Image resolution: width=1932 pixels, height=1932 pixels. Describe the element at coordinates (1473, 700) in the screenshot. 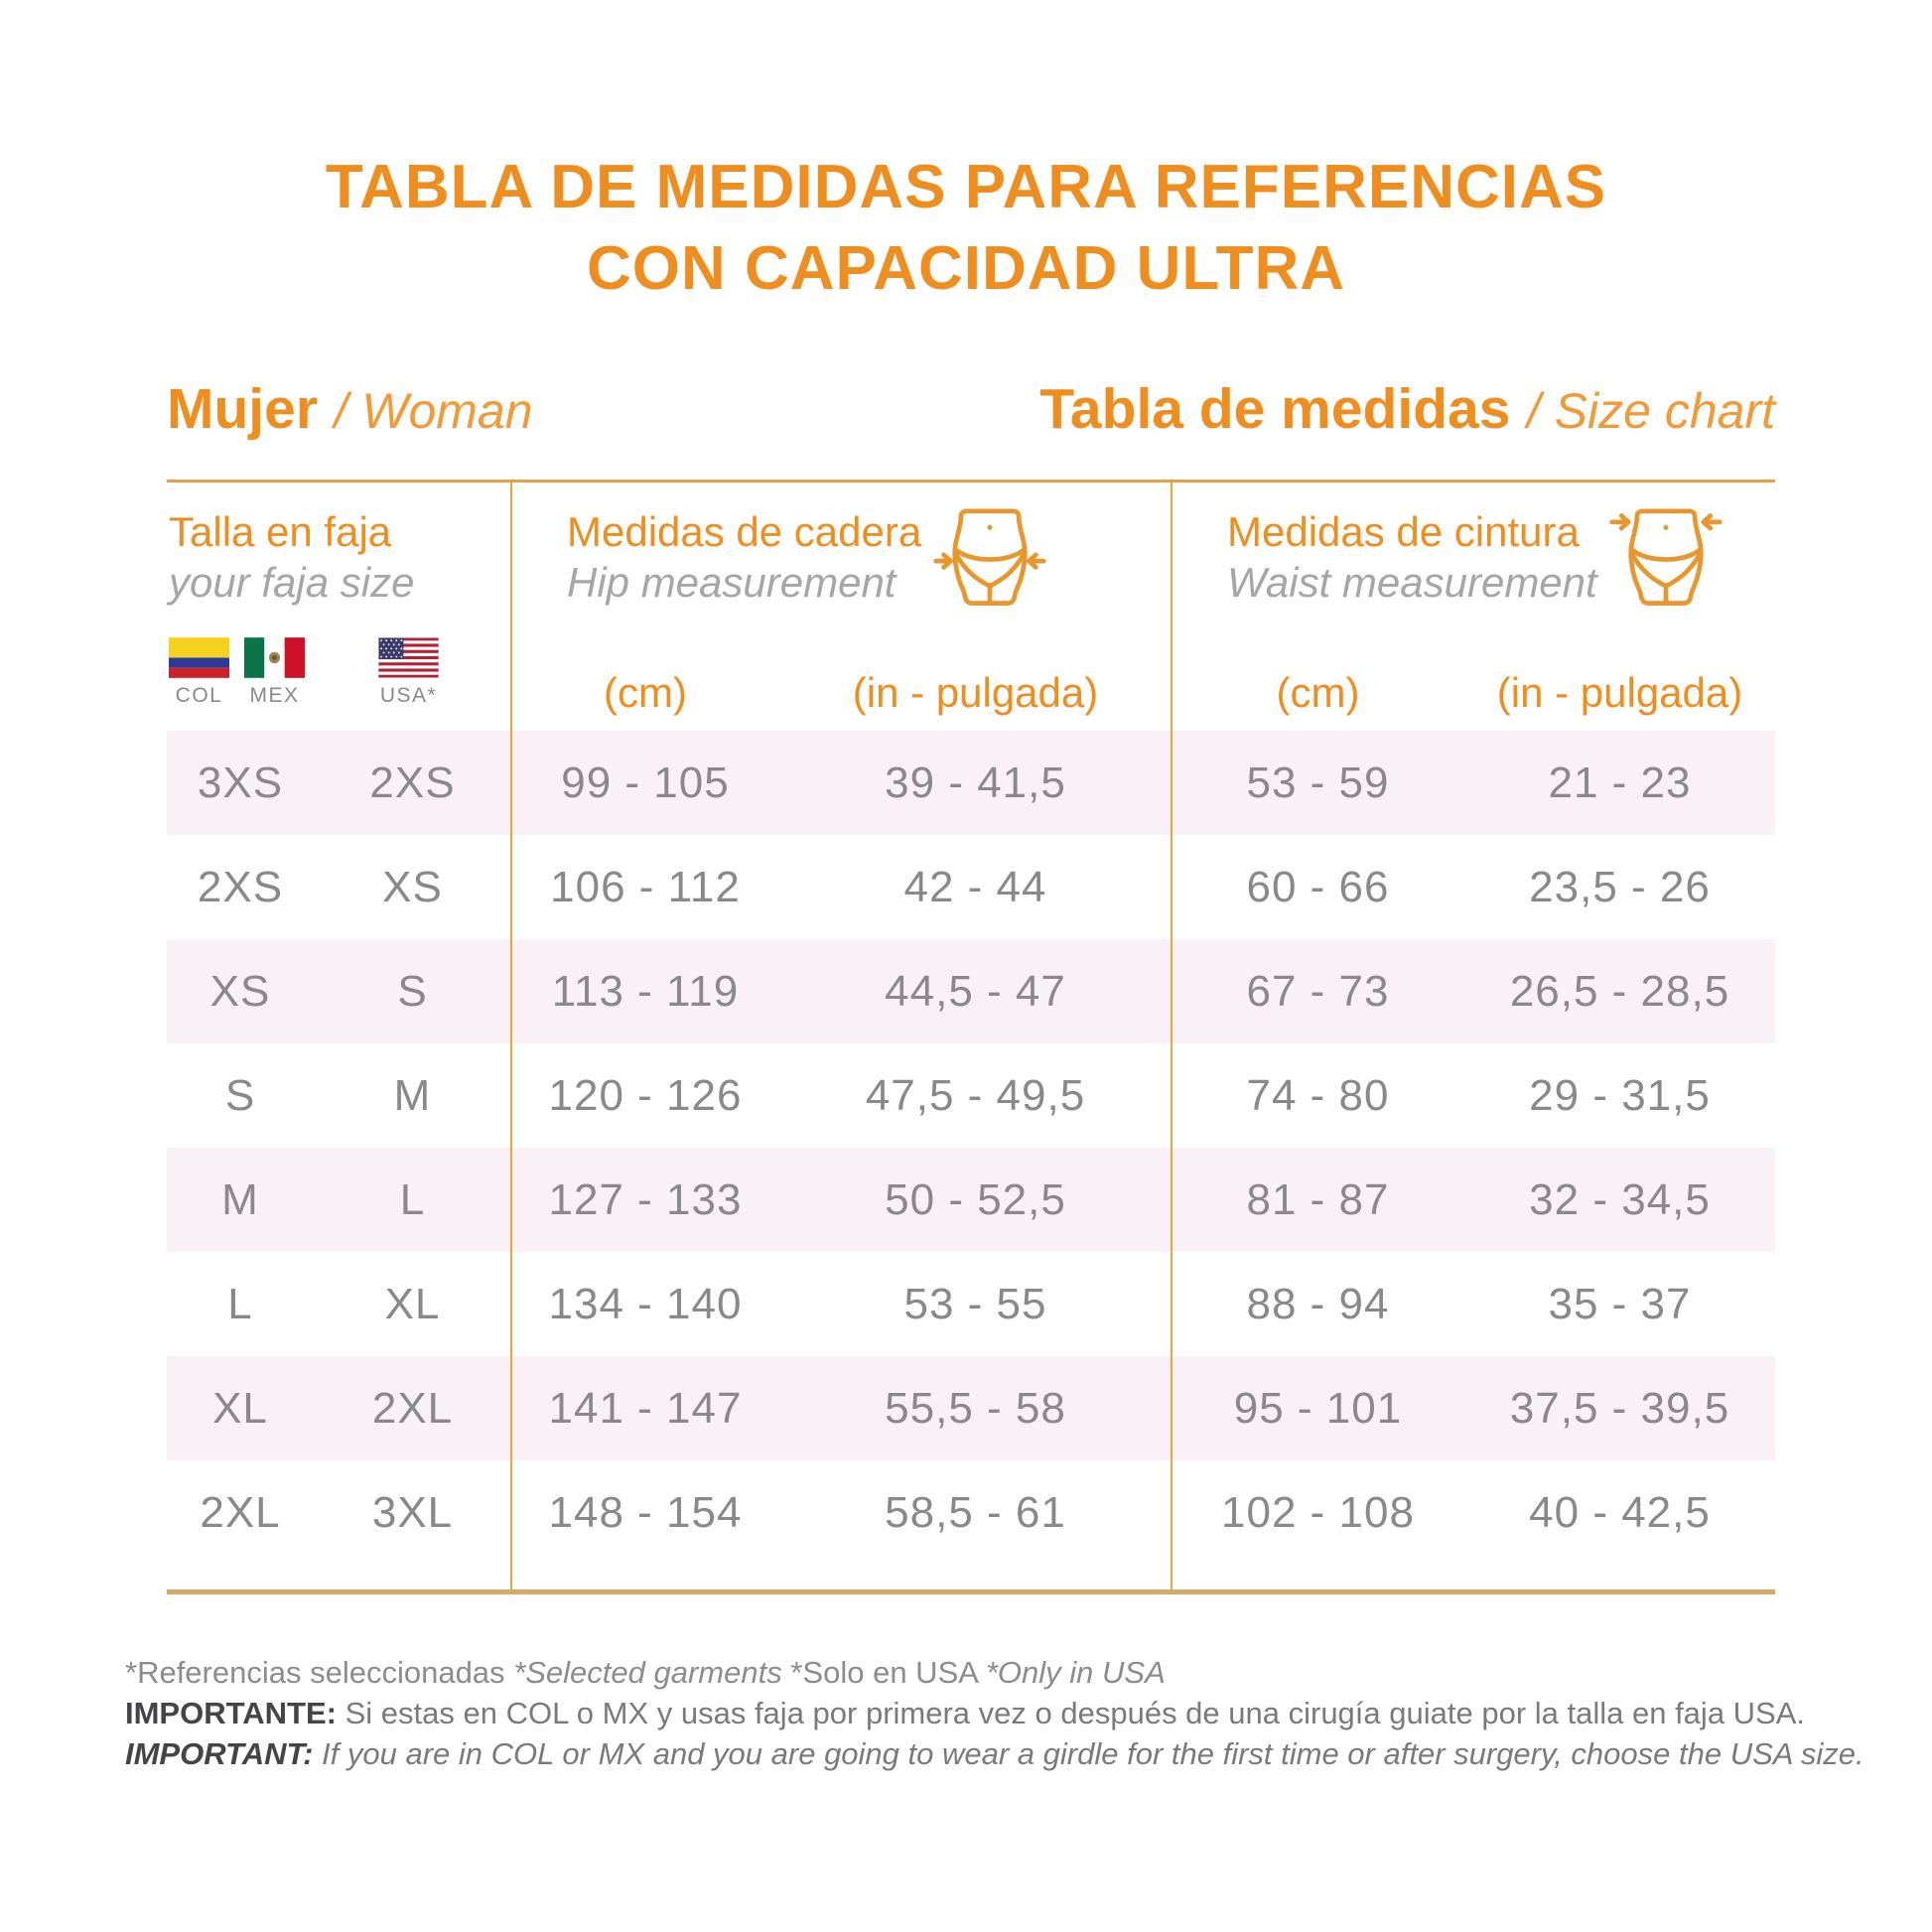

I see `waist-units-row: (cm) (in - pulgada)` at that location.